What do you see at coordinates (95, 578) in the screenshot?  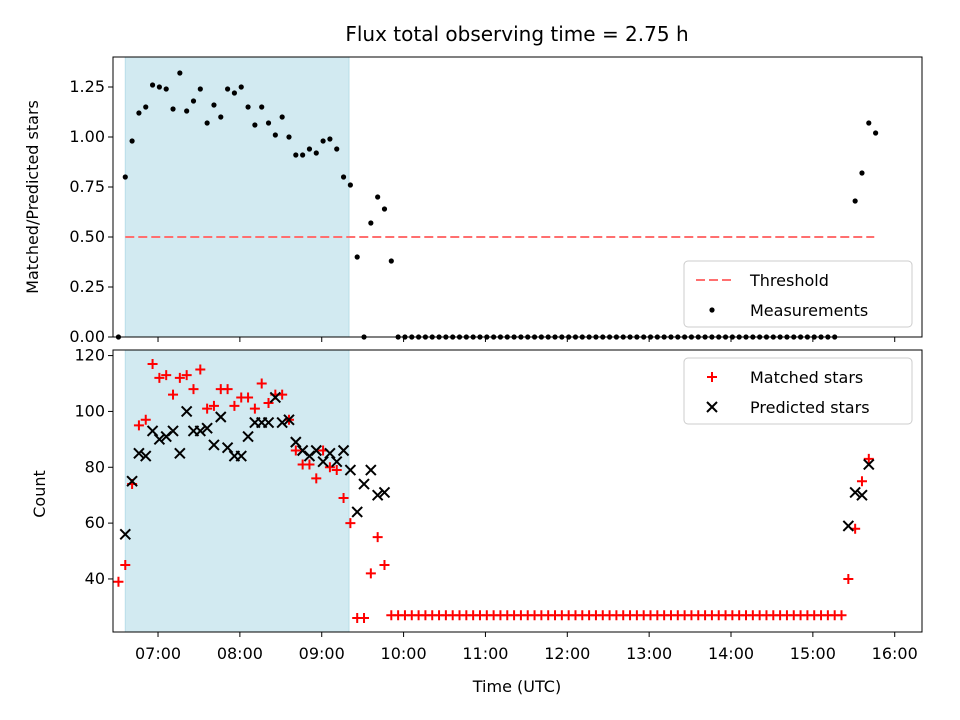 I see `y-tick-label: 40` at bounding box center [95, 578].